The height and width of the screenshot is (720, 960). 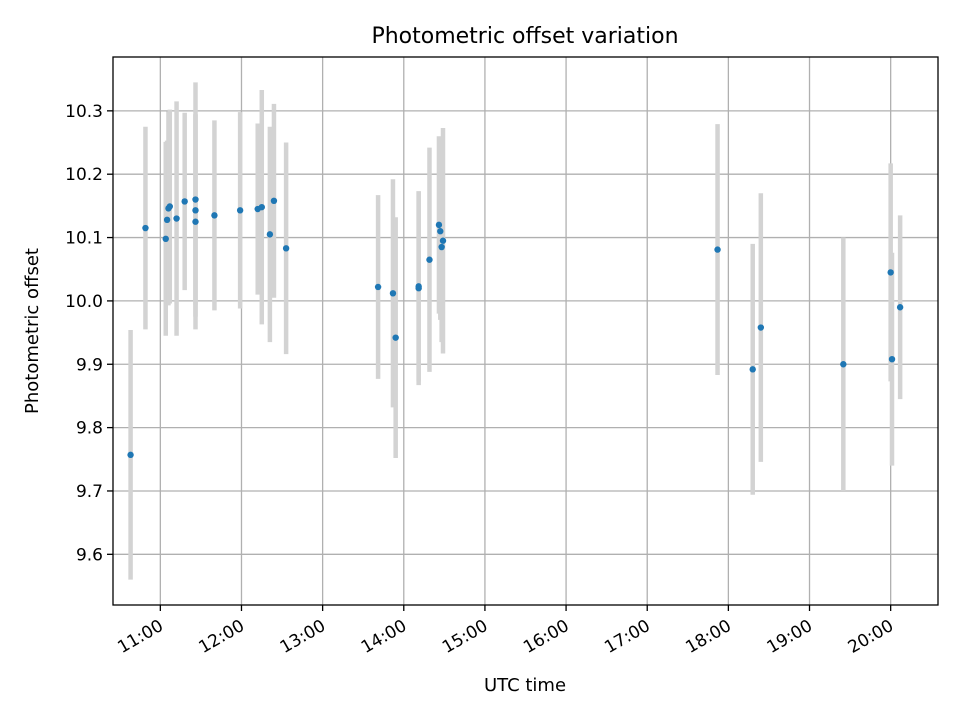 What do you see at coordinates (525, 685) in the screenshot?
I see `x-axis-label: UTC time` at bounding box center [525, 685].